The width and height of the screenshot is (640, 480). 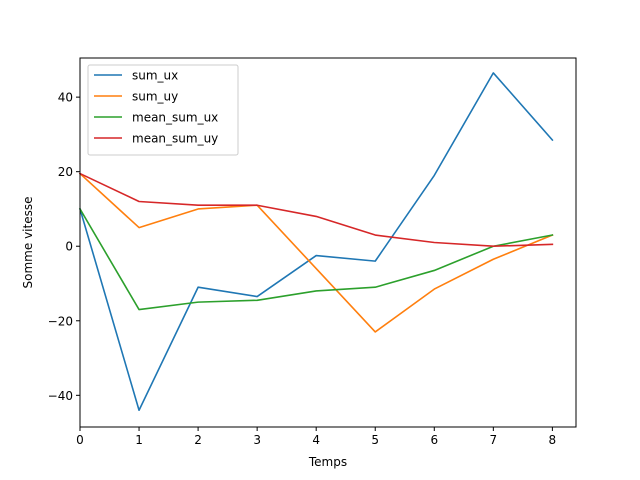 What do you see at coordinates (139, 440) in the screenshot?
I see `x-tick-label: 1` at bounding box center [139, 440].